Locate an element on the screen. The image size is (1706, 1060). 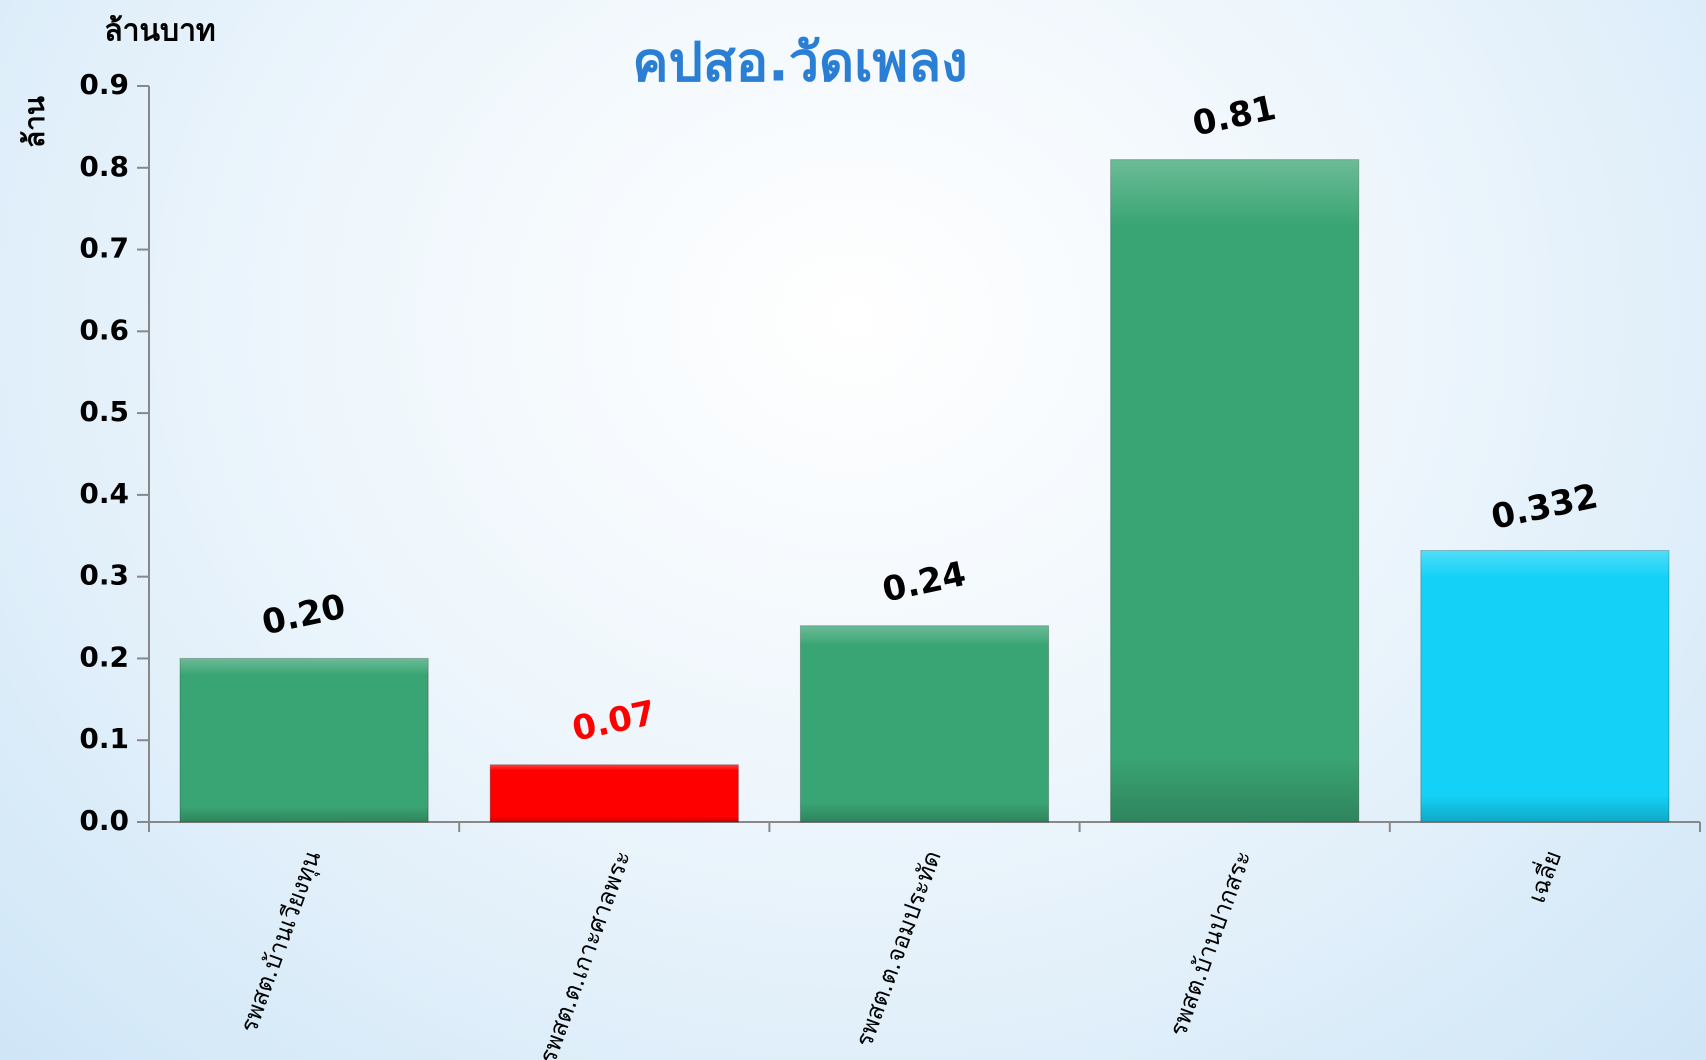
y-unit: ล้านบาท is located at coordinates (159, 31).